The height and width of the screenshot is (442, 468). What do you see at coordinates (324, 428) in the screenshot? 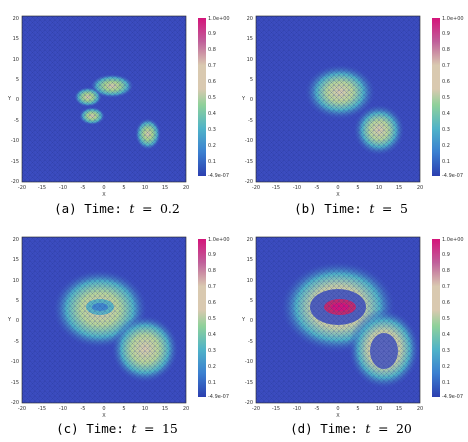
I see `caption-label: (d) Time:` at bounding box center [324, 428].